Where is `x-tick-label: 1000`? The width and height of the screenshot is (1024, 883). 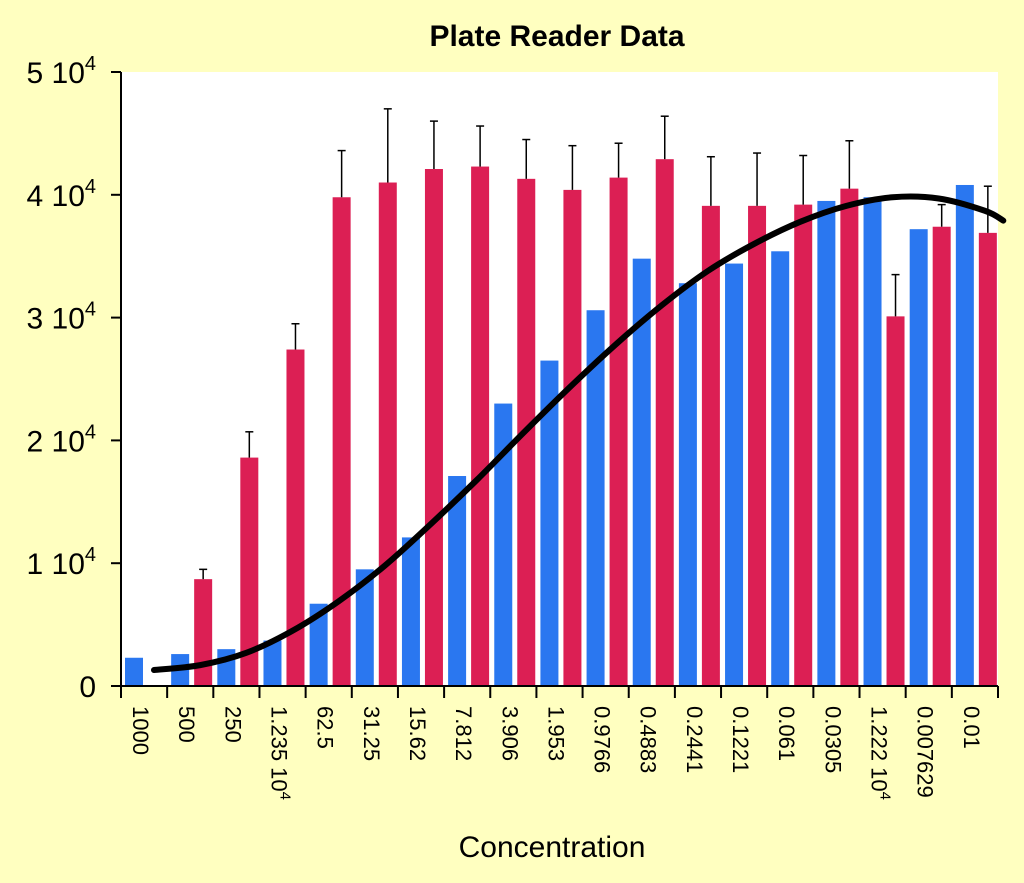 x-tick-label: 1000 is located at coordinates (140, 730).